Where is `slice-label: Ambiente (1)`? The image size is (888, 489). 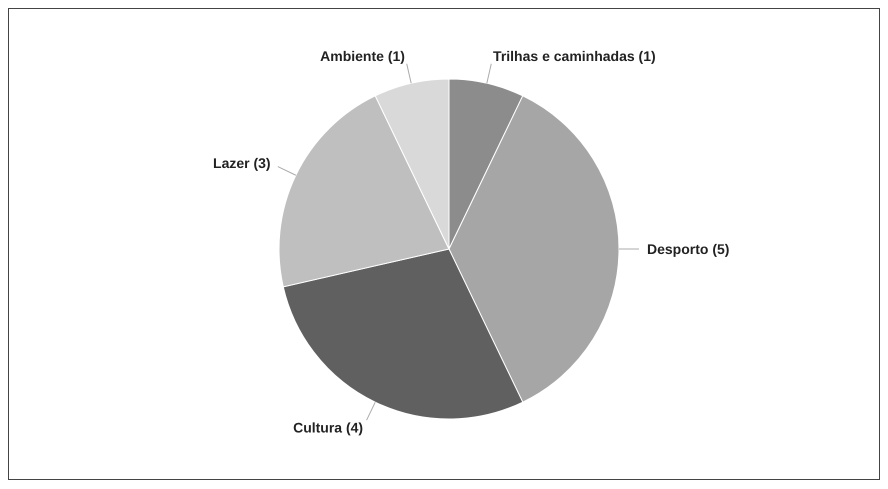 slice-label: Ambiente (1) is located at coordinates (362, 56).